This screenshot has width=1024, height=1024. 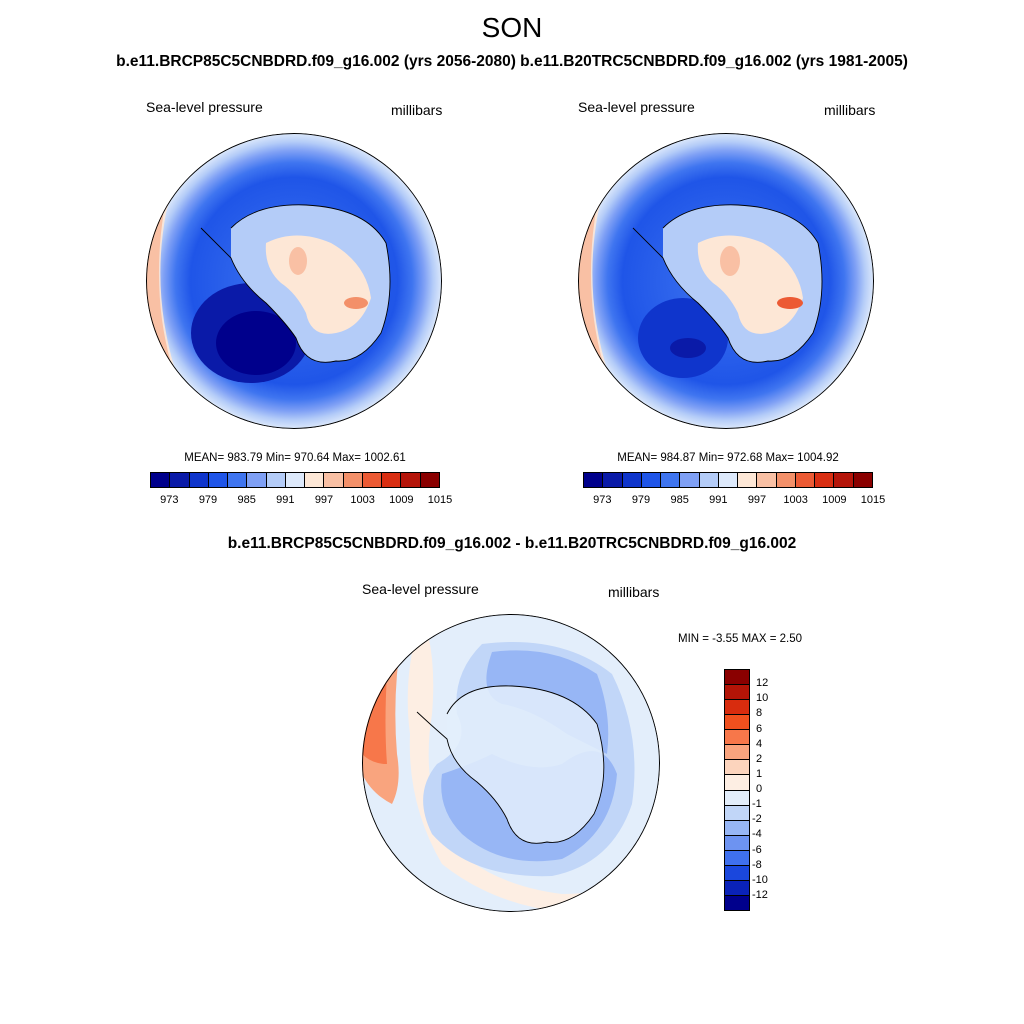 What do you see at coordinates (512, 27) in the screenshot?
I see `season-title: SON` at bounding box center [512, 27].